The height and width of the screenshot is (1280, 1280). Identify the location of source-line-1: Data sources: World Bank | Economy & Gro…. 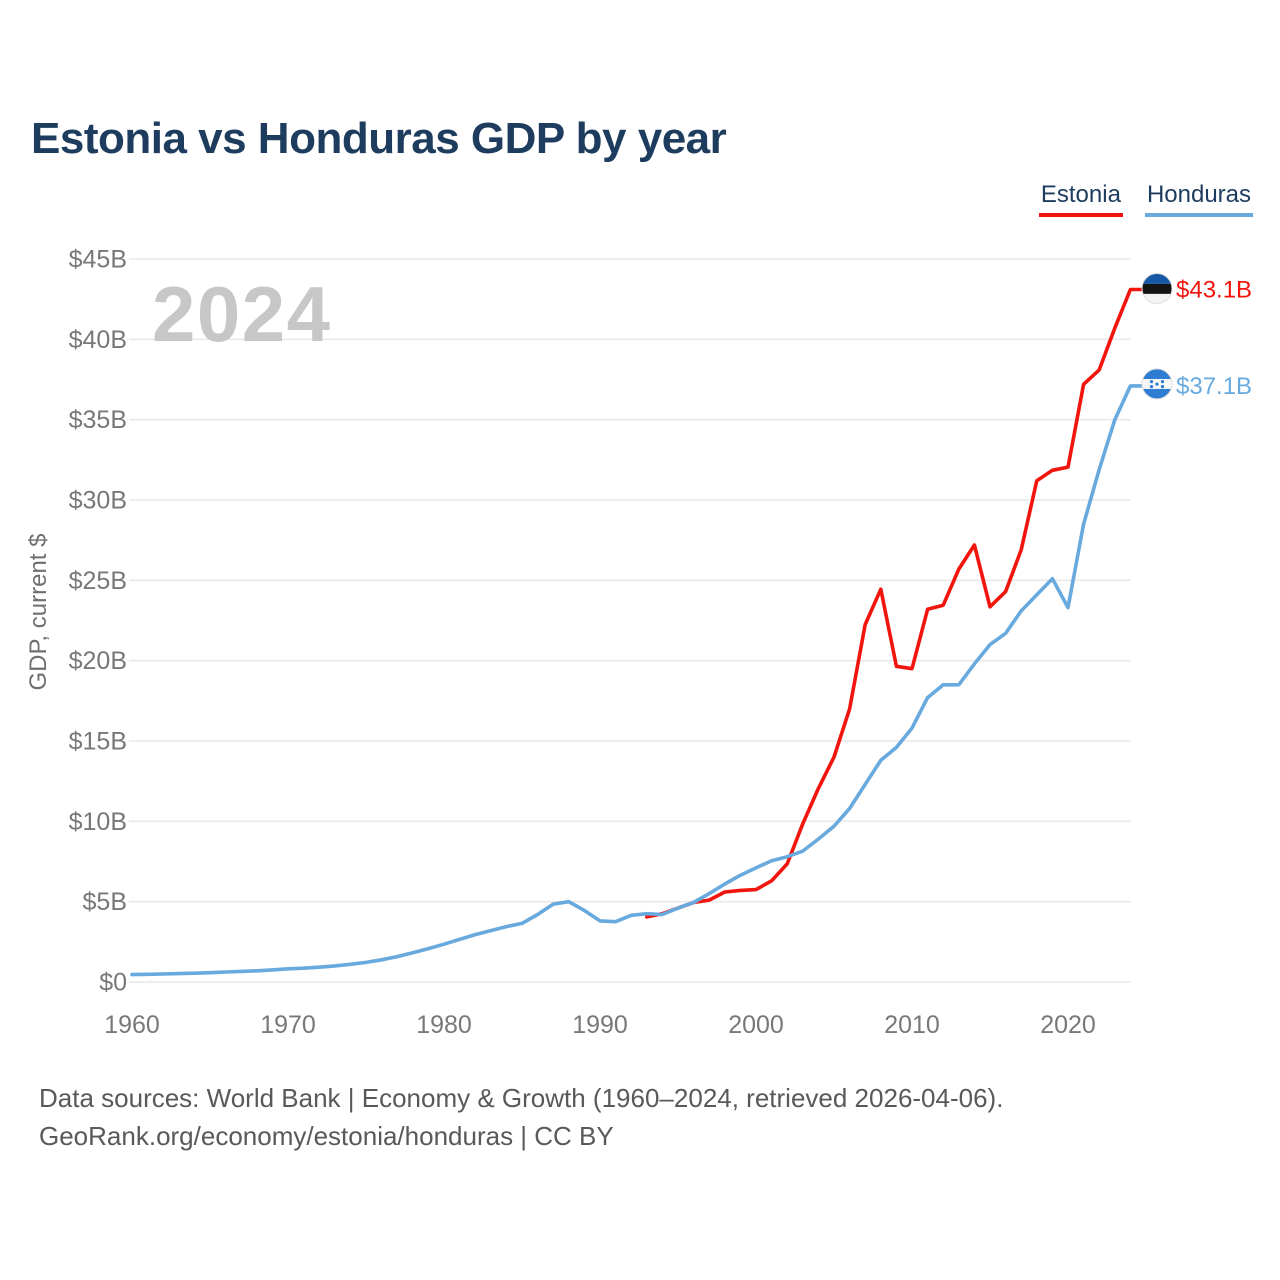
(521, 1098).